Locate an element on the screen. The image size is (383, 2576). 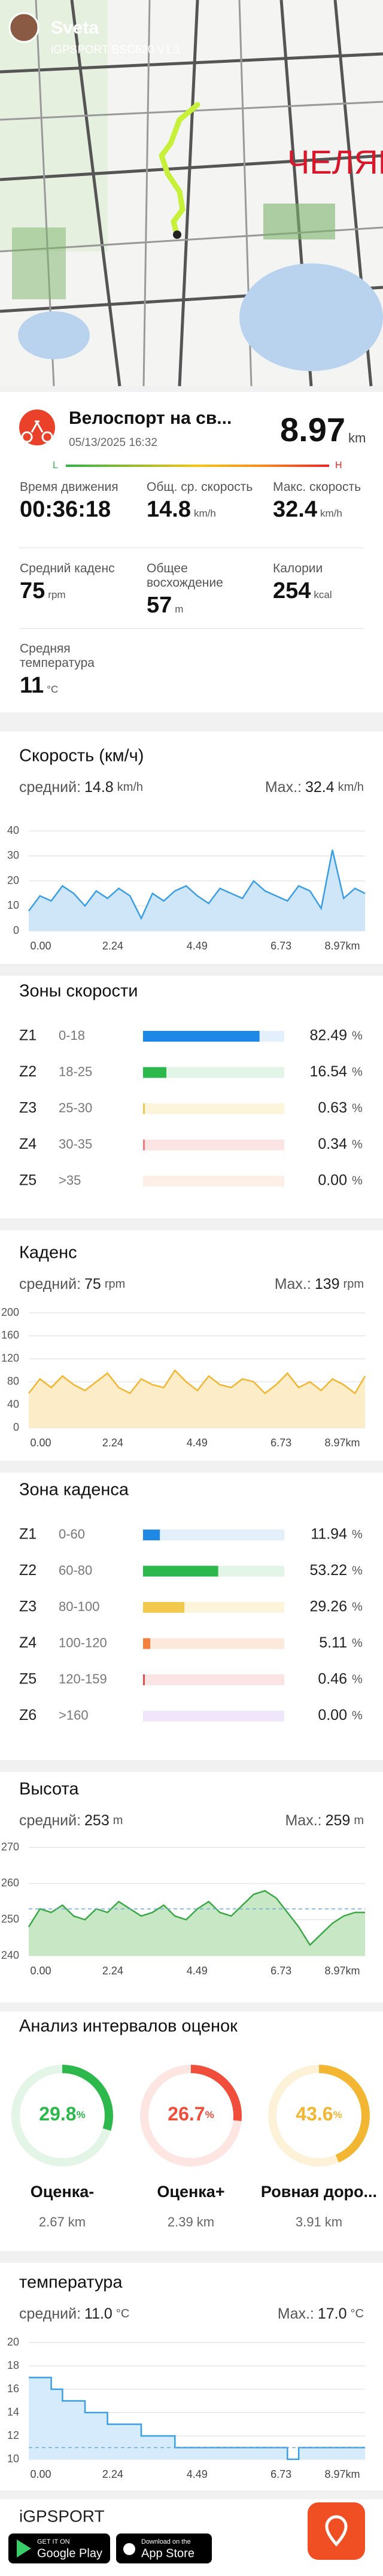
max-value: 32.4 is located at coordinates (320, 787).